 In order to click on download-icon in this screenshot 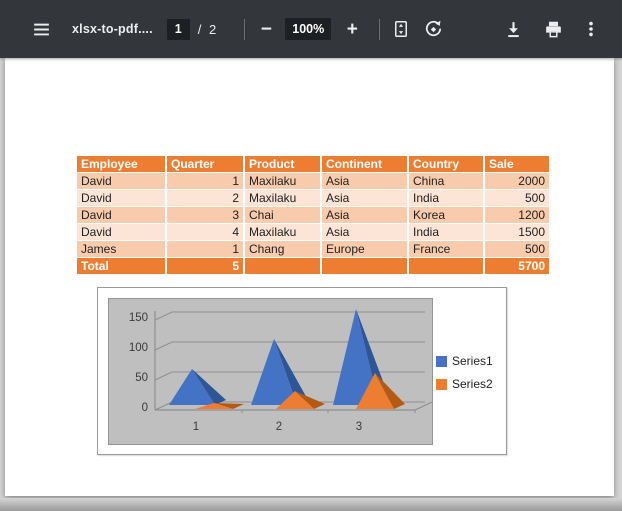, I will do `click(513, 29)`.